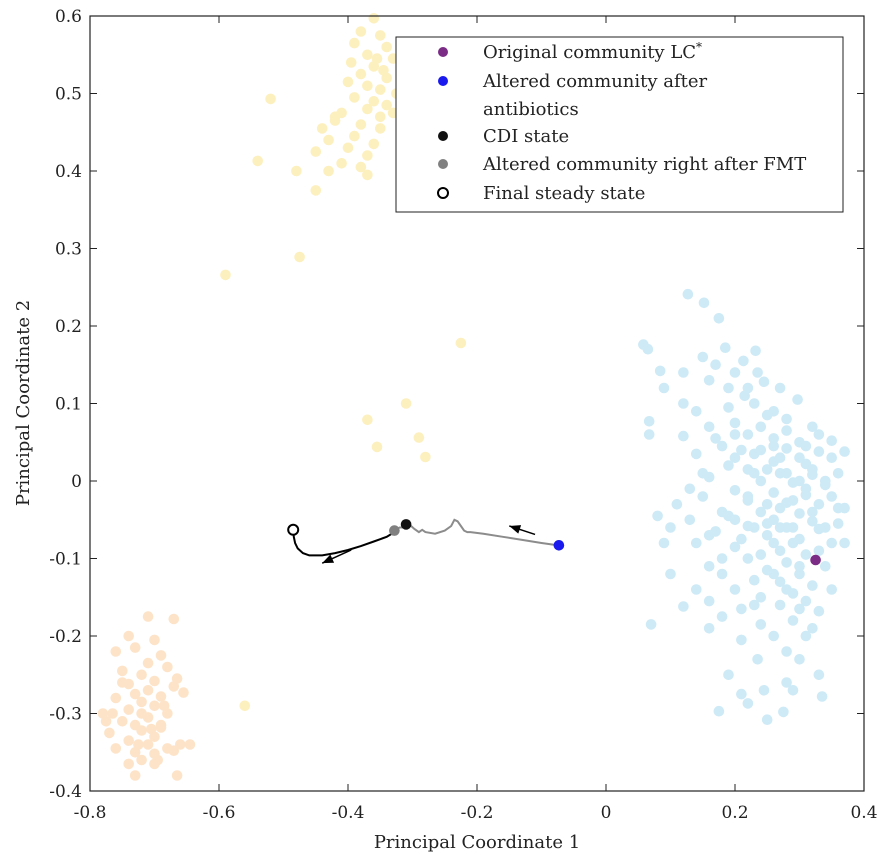  Describe the element at coordinates (90, 813) in the screenshot. I see `x-tick-label: -0.8` at that location.